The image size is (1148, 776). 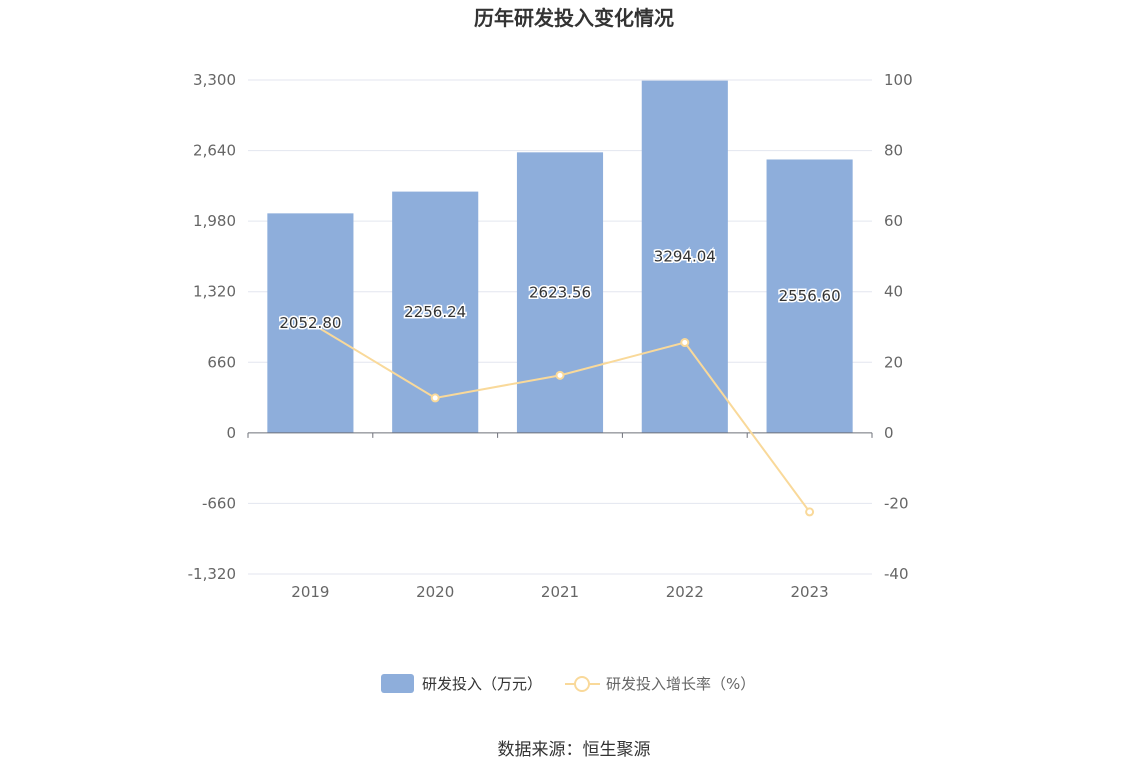 I want to click on y-left-tick-label: 660, so click(x=221, y=362).